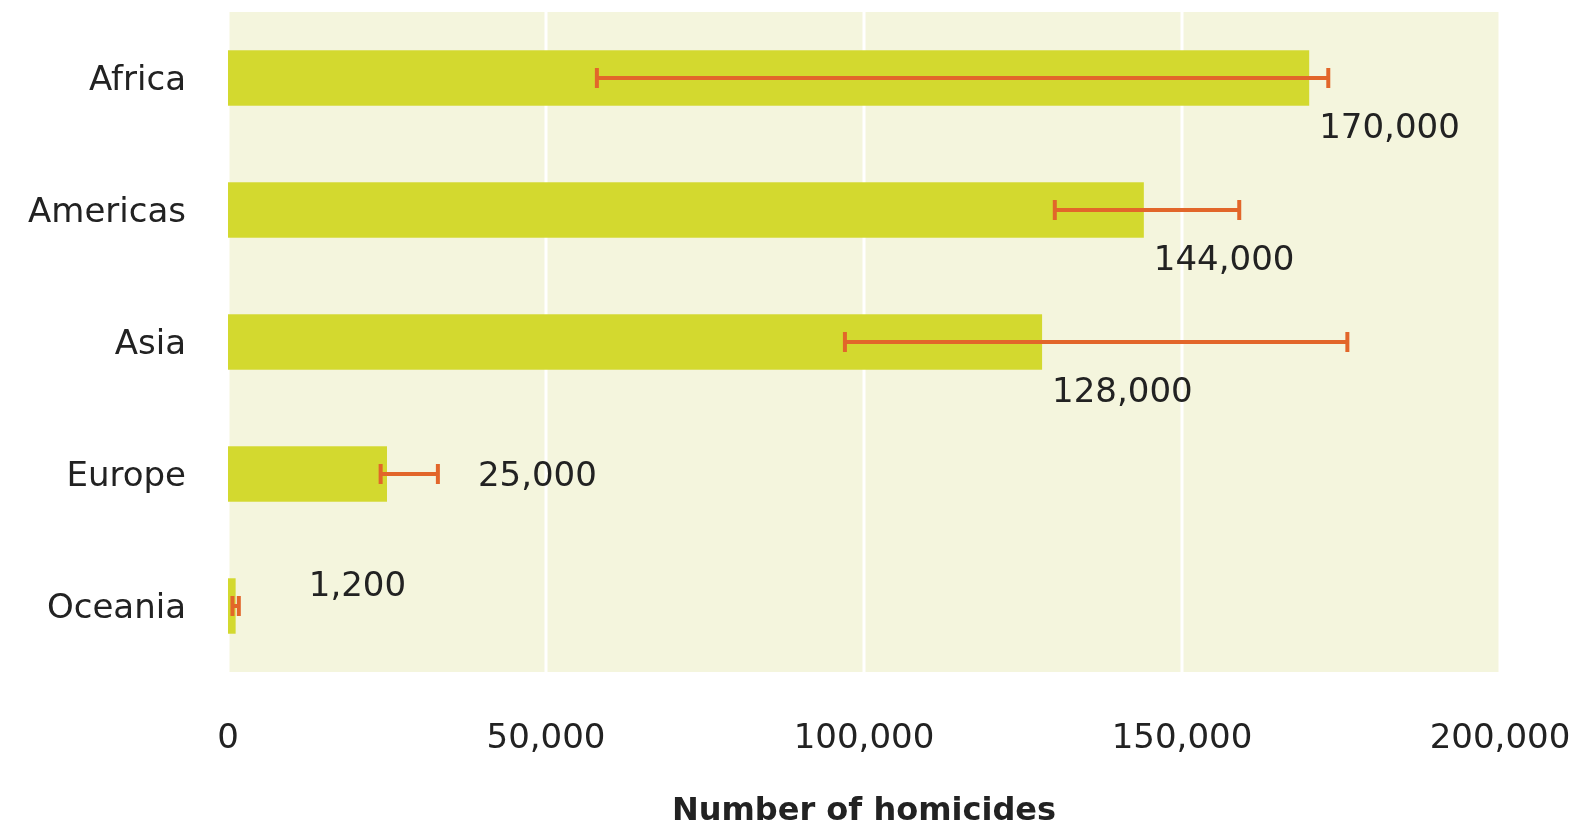 Image resolution: width=1585 pixels, height=835 pixels. Describe the element at coordinates (537, 474) in the screenshot. I see `data-label: 25,000` at that location.